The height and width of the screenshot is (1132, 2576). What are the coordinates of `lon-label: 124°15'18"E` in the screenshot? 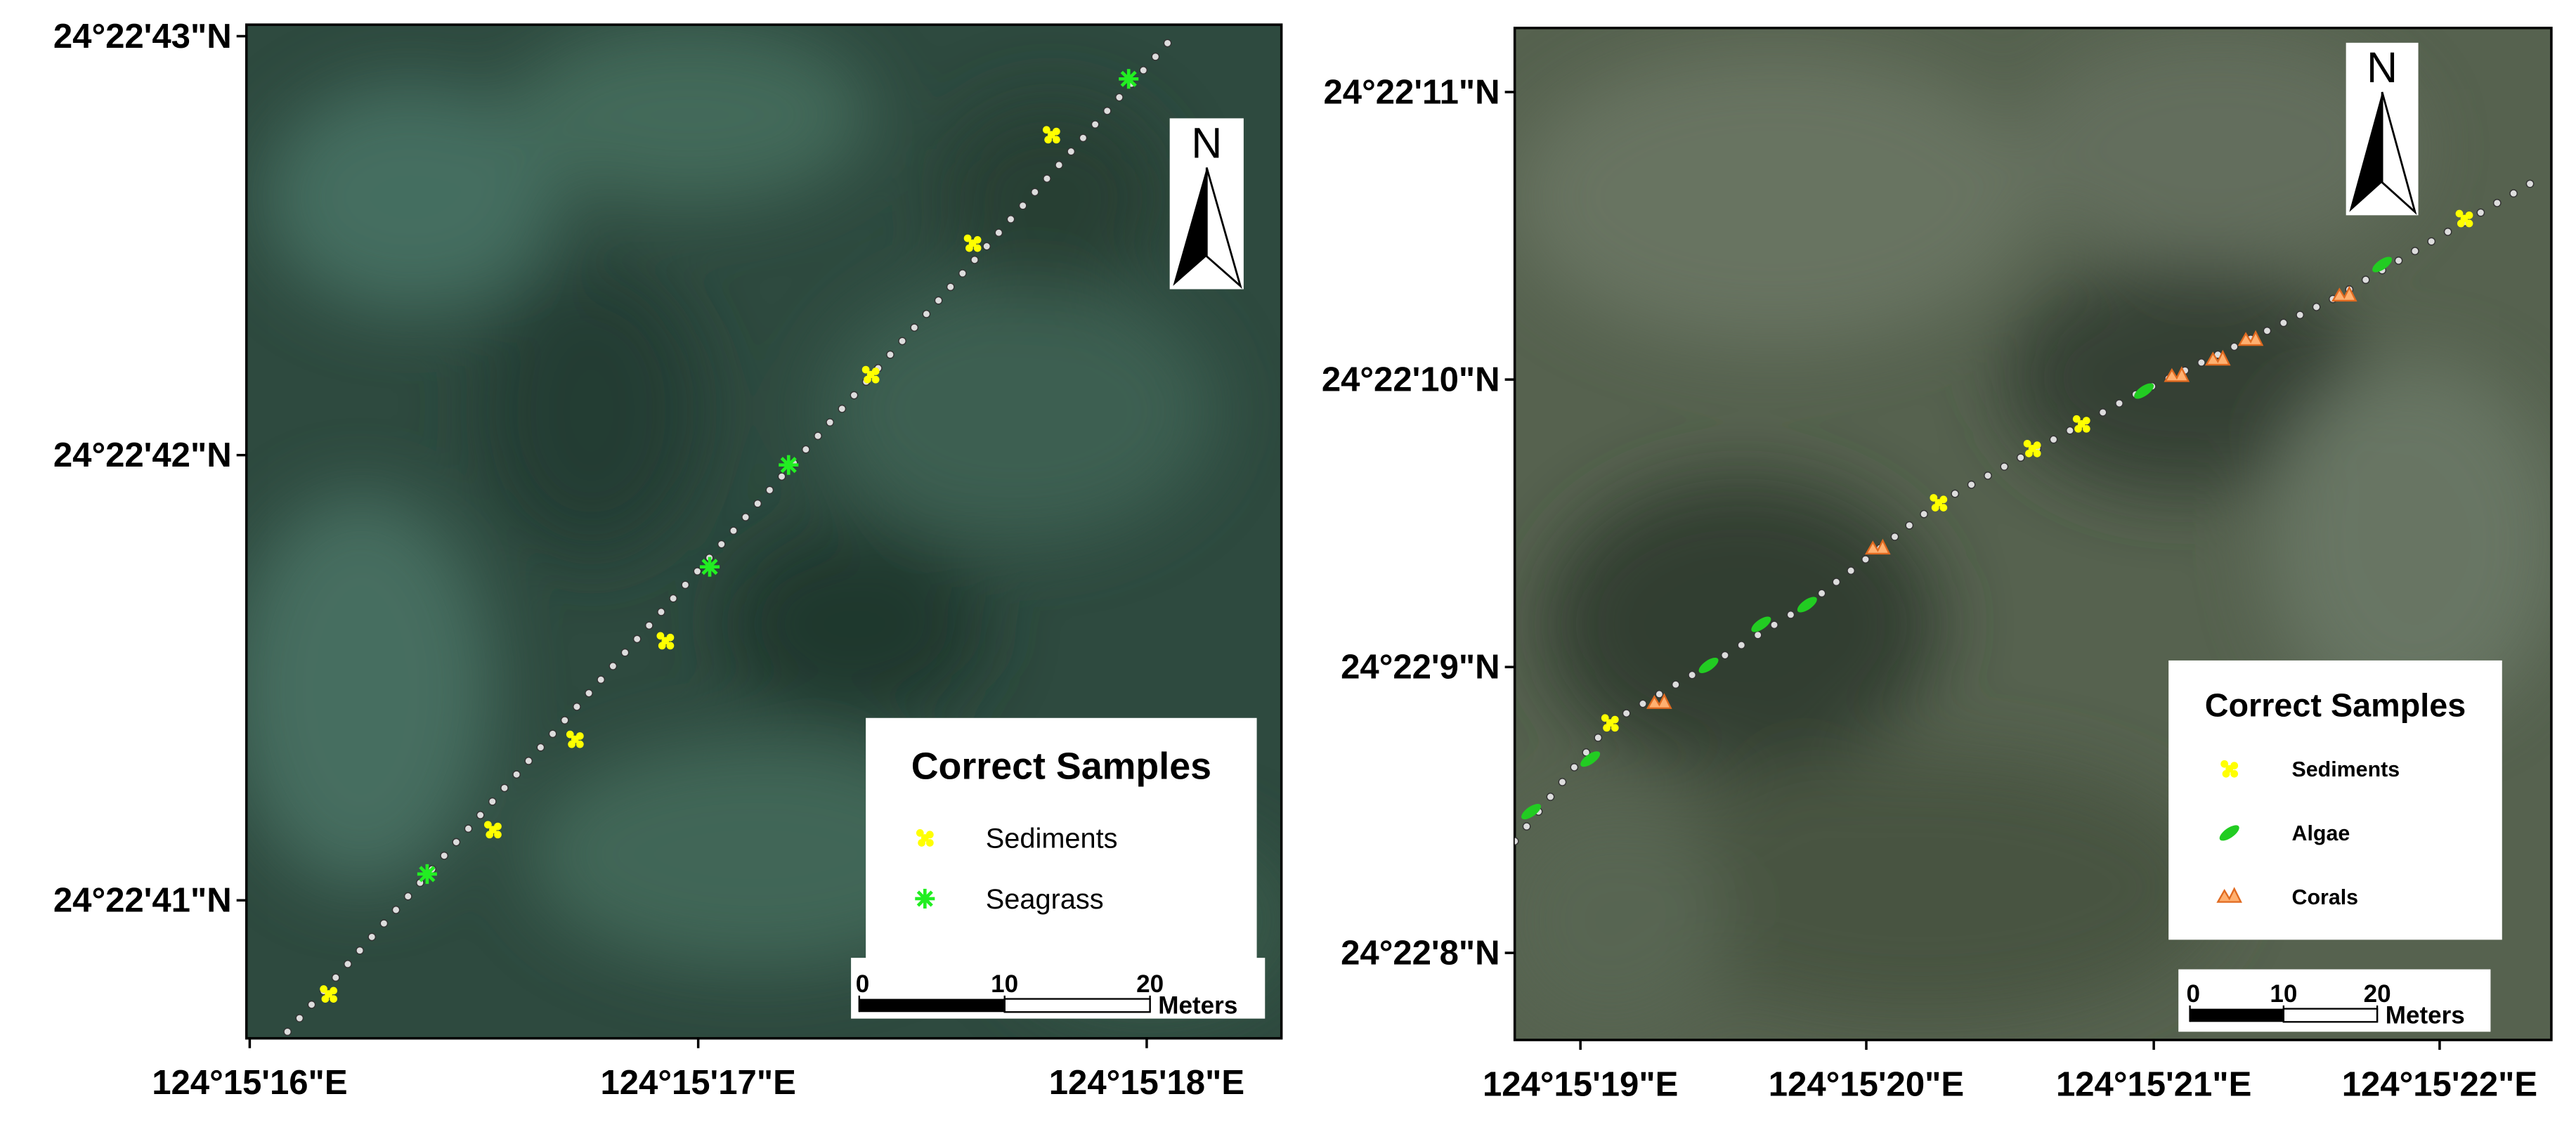 It's located at (1146, 1083).